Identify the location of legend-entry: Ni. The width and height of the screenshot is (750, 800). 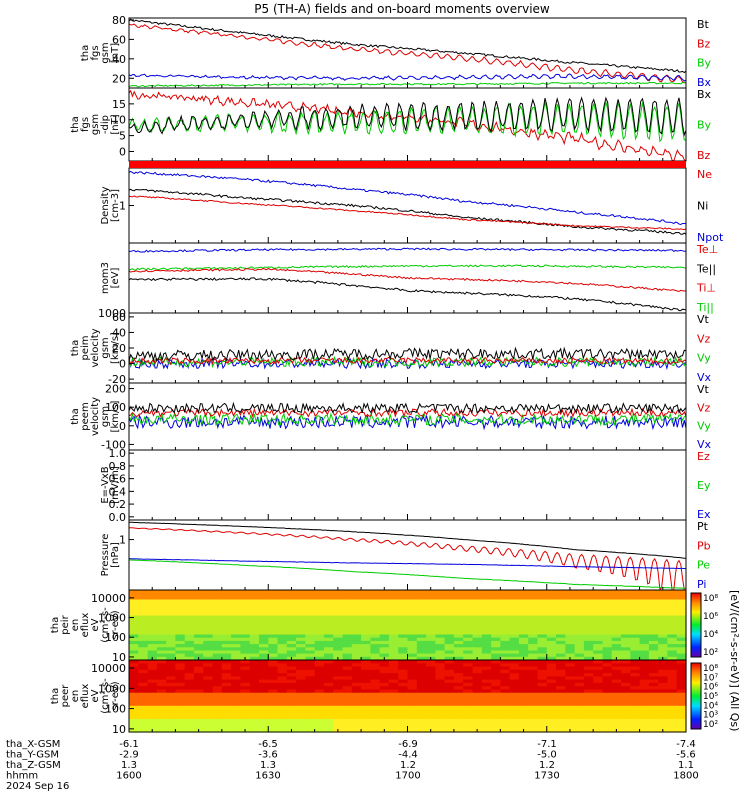
(702, 206).